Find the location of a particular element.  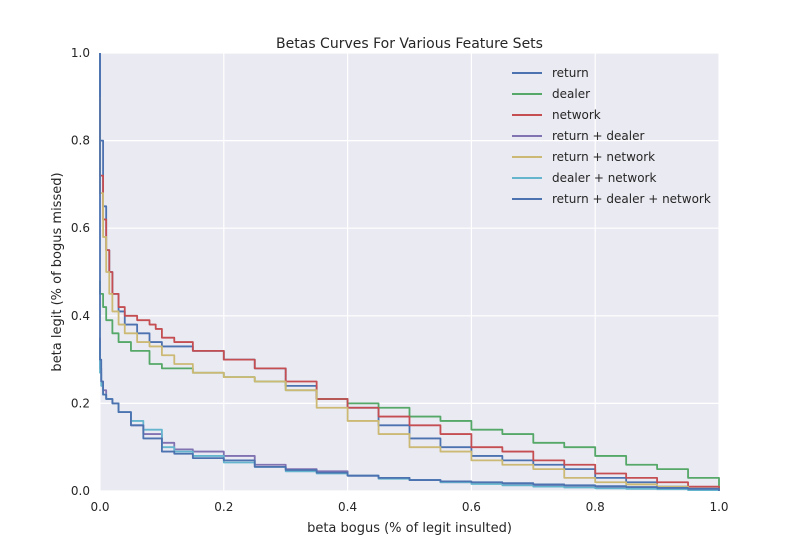

x-tick-label: 0.2 is located at coordinates (223, 507).